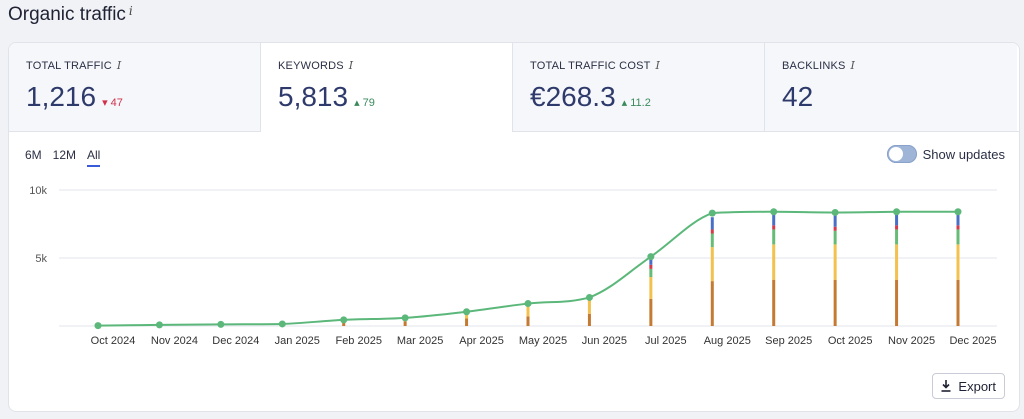 Image resolution: width=1024 pixels, height=419 pixels. What do you see at coordinates (819, 65) in the screenshot?
I see `metric-label: BACKLINKS i` at bounding box center [819, 65].